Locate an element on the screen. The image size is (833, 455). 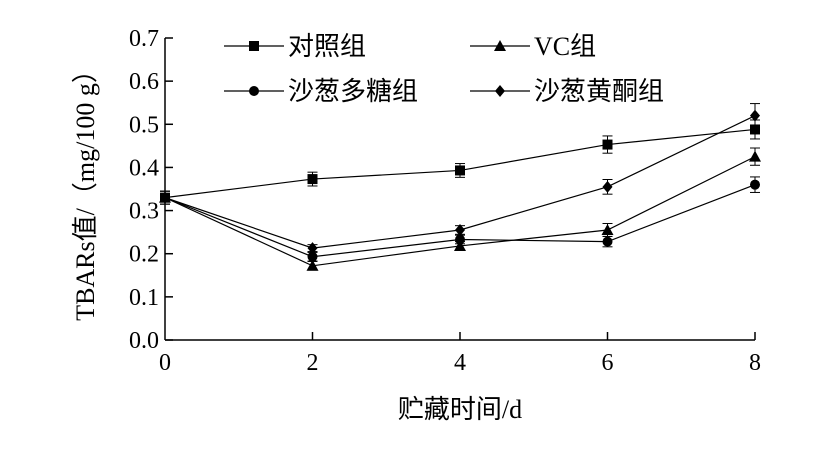
series-square is located at coordinates (460, 162).